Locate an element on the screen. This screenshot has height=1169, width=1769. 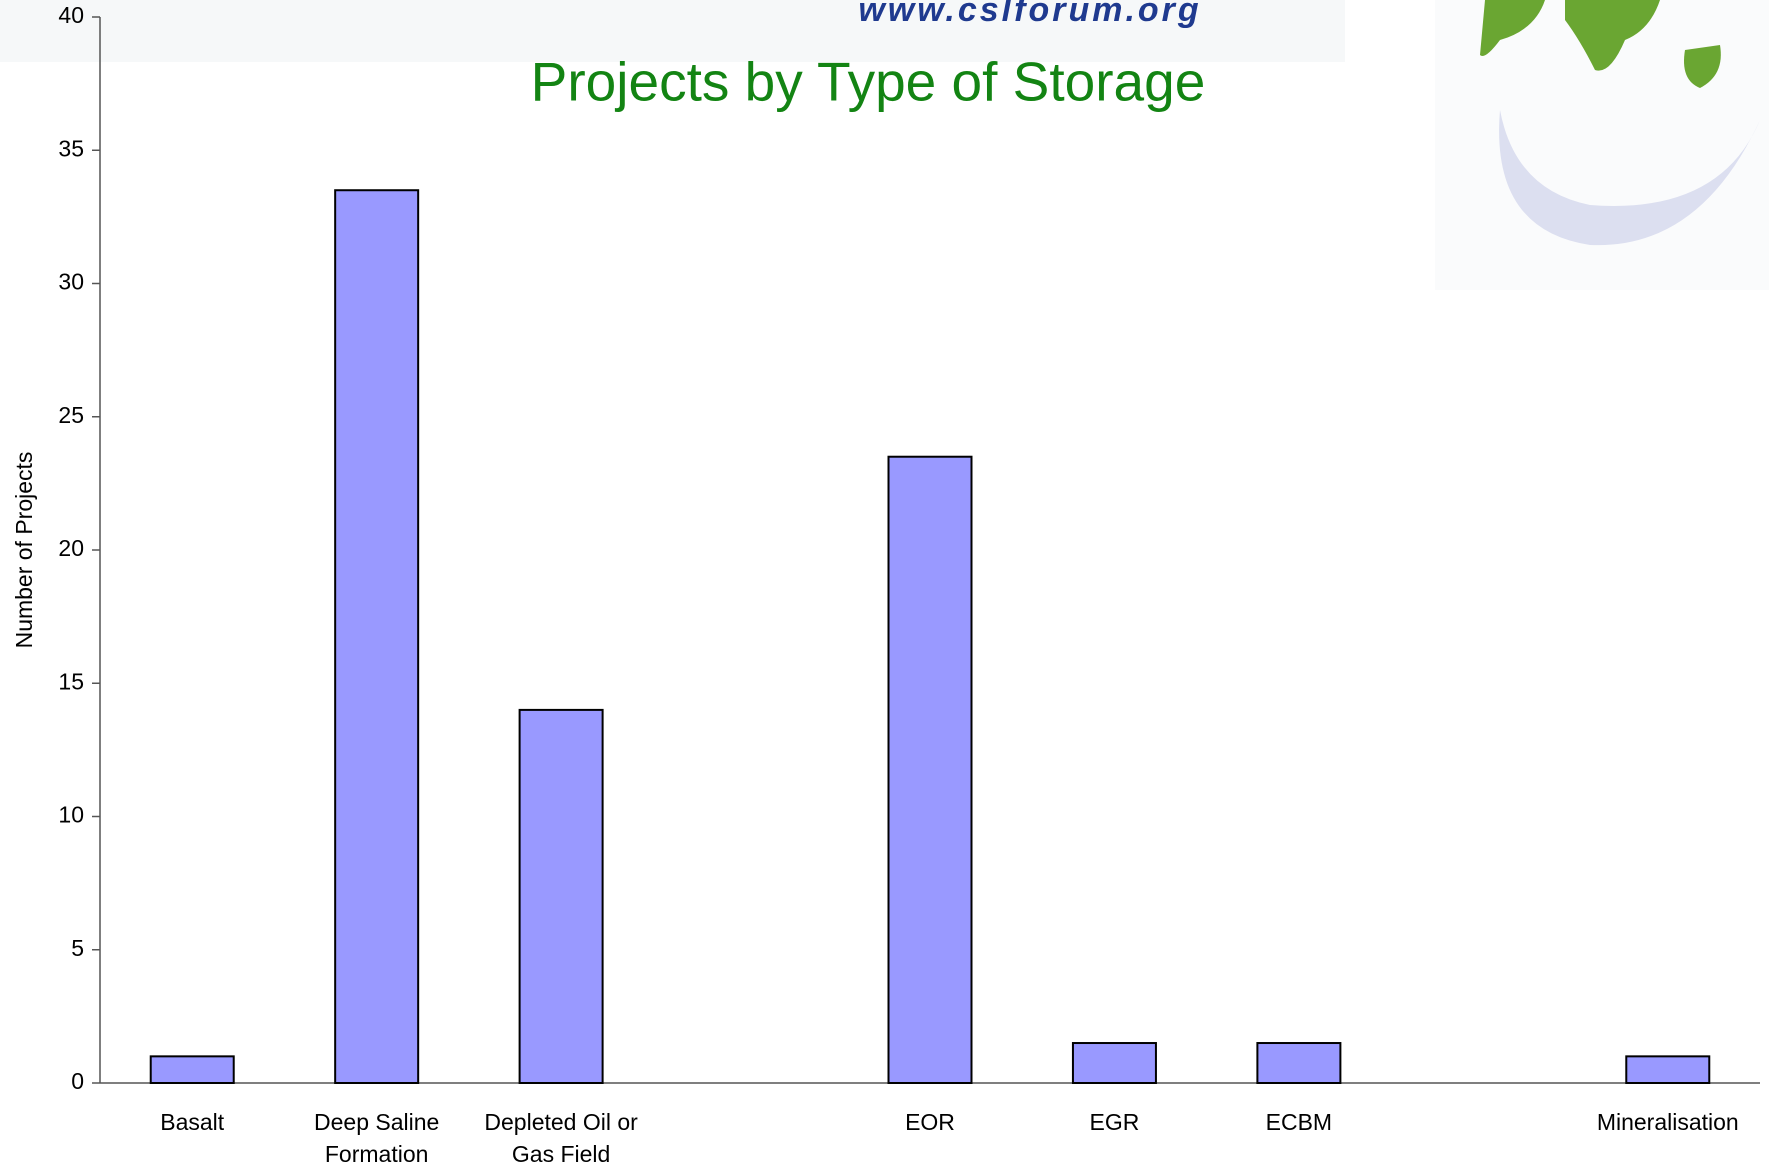
x-tick-label: Depleted Oil or Gas Field is located at coordinates (561, 1138).